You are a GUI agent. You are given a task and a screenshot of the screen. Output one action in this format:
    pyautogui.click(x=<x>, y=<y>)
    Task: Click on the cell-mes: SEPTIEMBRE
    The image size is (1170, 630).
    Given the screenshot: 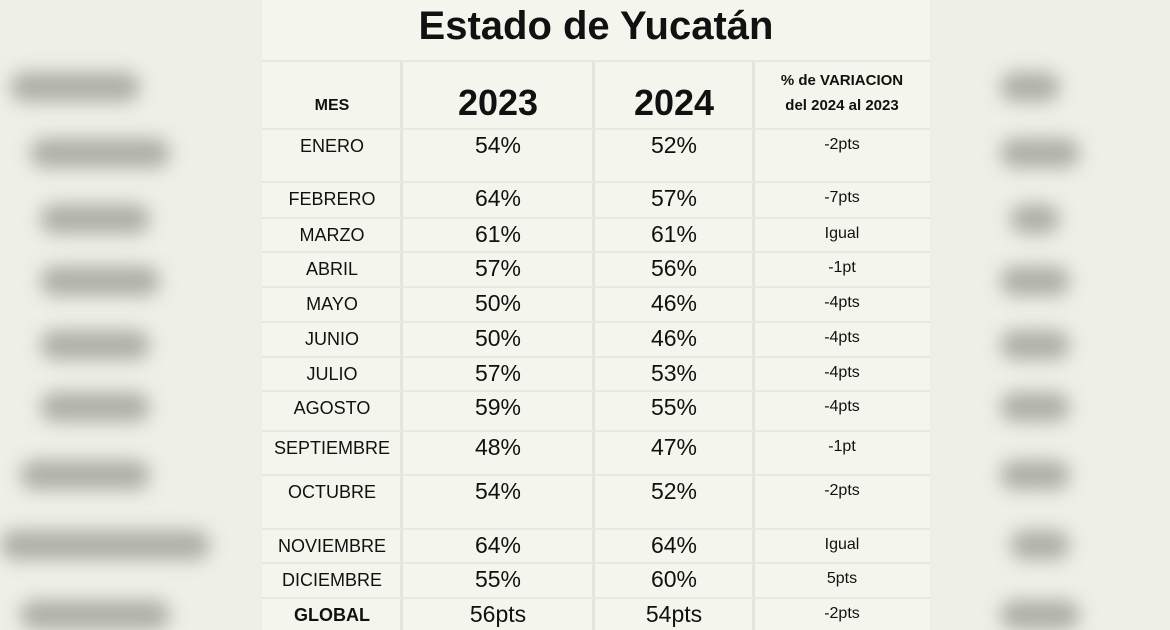 What is the action you would take?
    pyautogui.click(x=332, y=448)
    